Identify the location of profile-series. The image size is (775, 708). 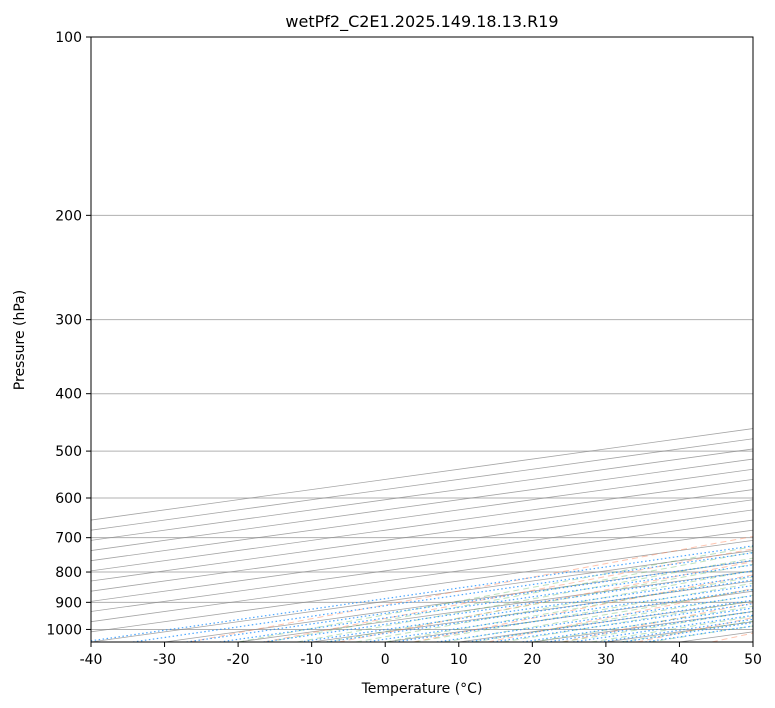
(771, 315).